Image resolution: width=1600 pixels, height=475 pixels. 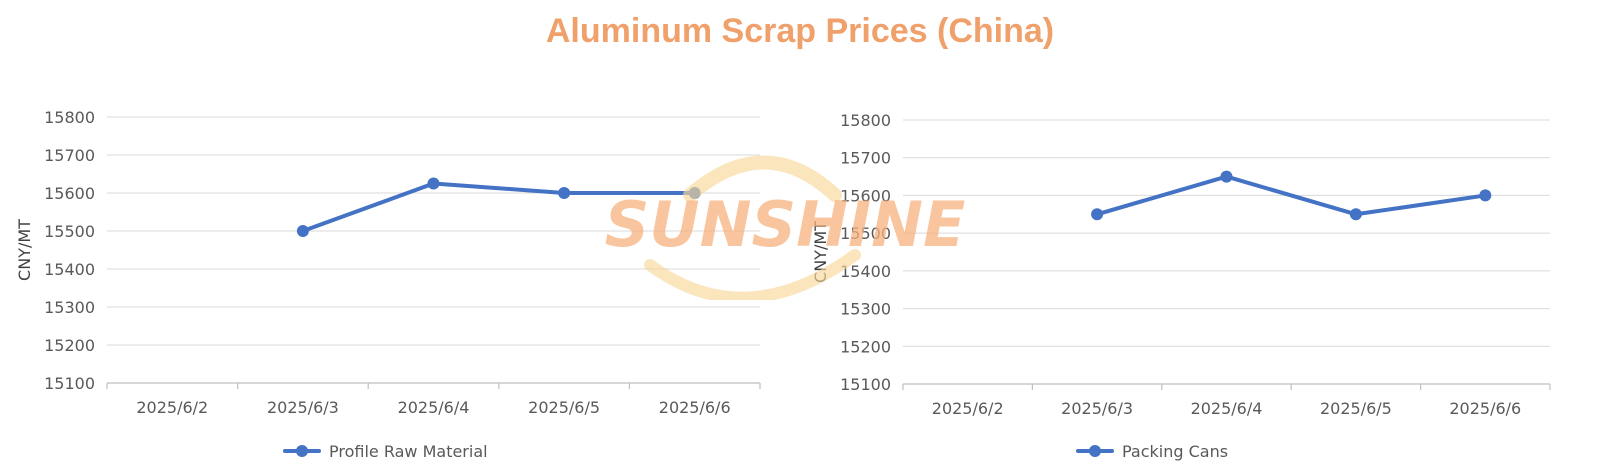 I want to click on legend-label: Profile Raw Material, so click(x=408, y=451).